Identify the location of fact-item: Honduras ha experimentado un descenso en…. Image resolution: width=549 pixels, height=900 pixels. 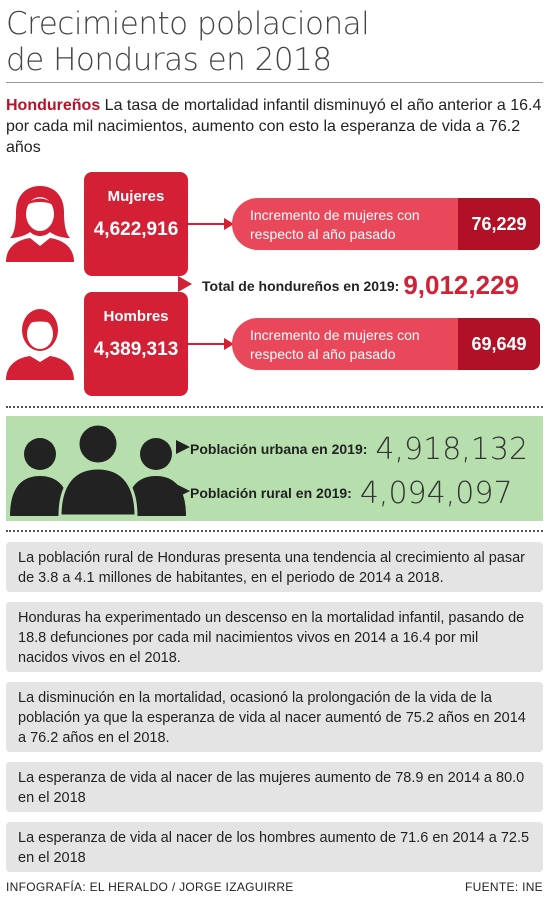
(274, 637).